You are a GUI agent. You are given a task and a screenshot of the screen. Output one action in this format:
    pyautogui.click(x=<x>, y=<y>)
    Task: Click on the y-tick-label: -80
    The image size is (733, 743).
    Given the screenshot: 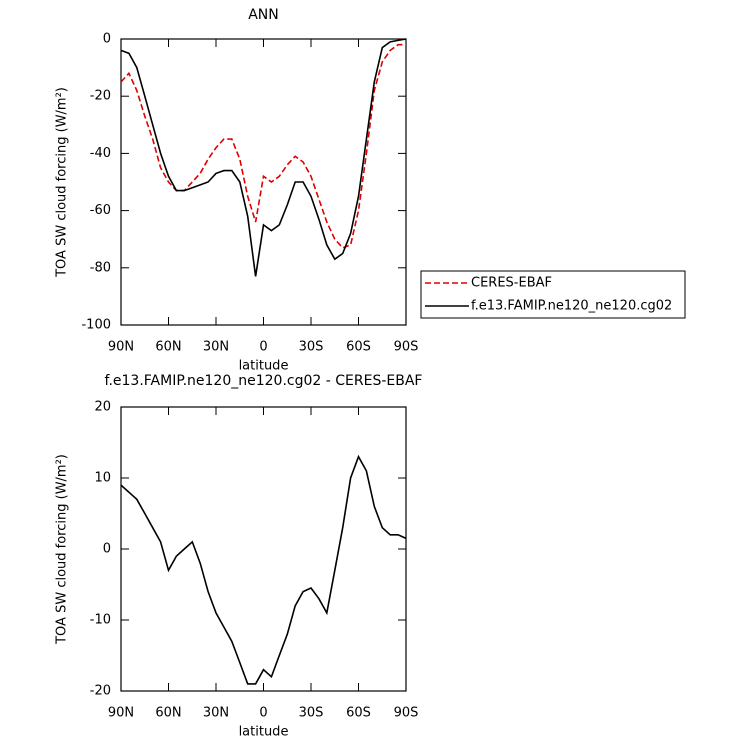 What is the action you would take?
    pyautogui.click(x=100, y=267)
    